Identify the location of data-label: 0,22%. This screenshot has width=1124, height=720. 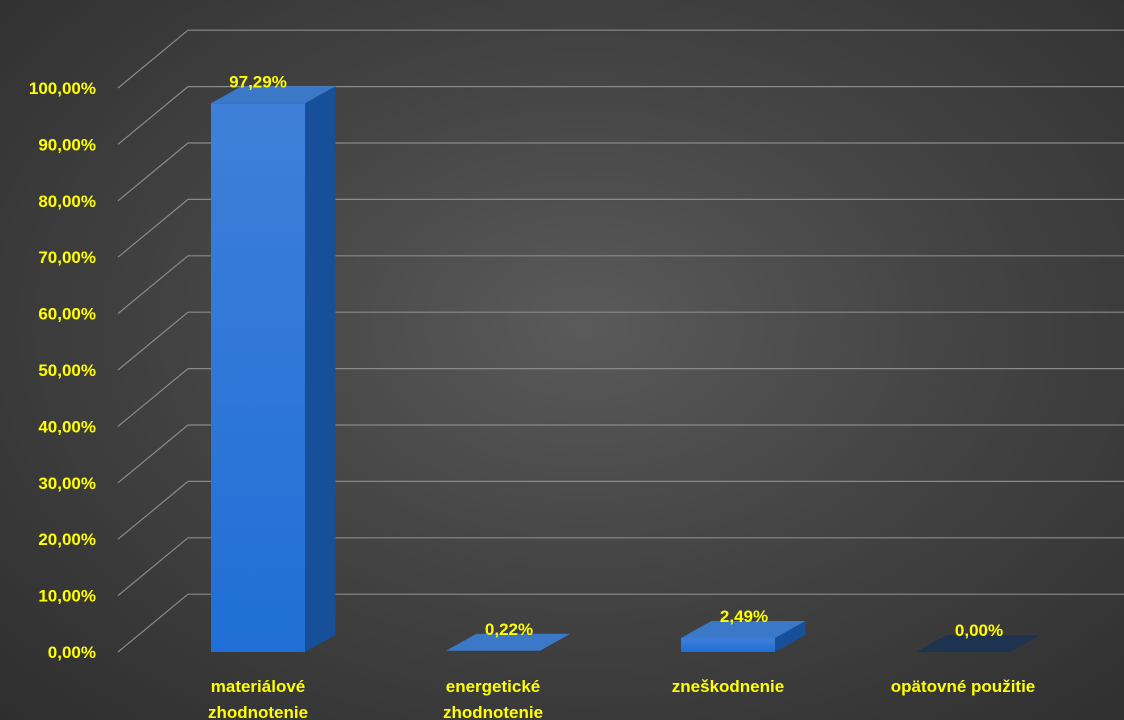
(509, 629).